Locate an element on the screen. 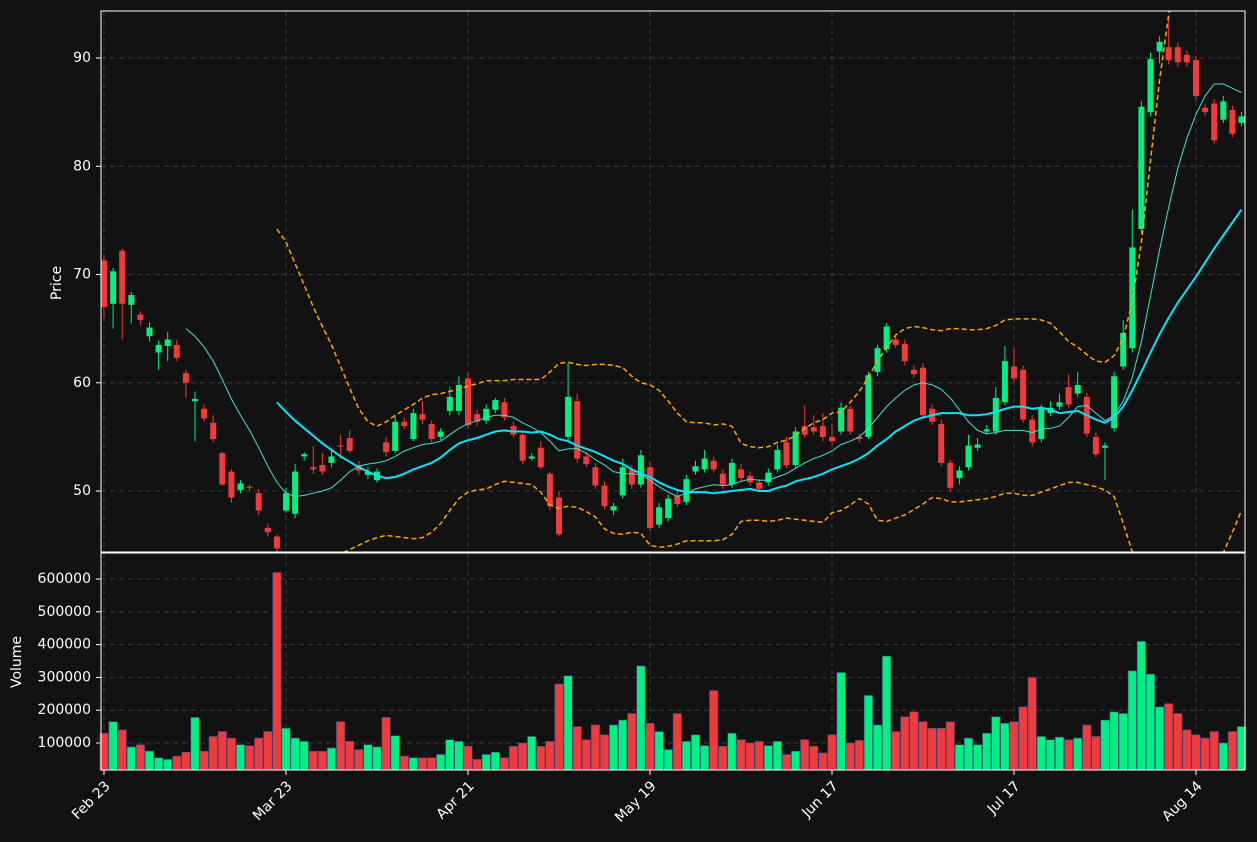  y-tick-label: 400000 is located at coordinates (64, 645).